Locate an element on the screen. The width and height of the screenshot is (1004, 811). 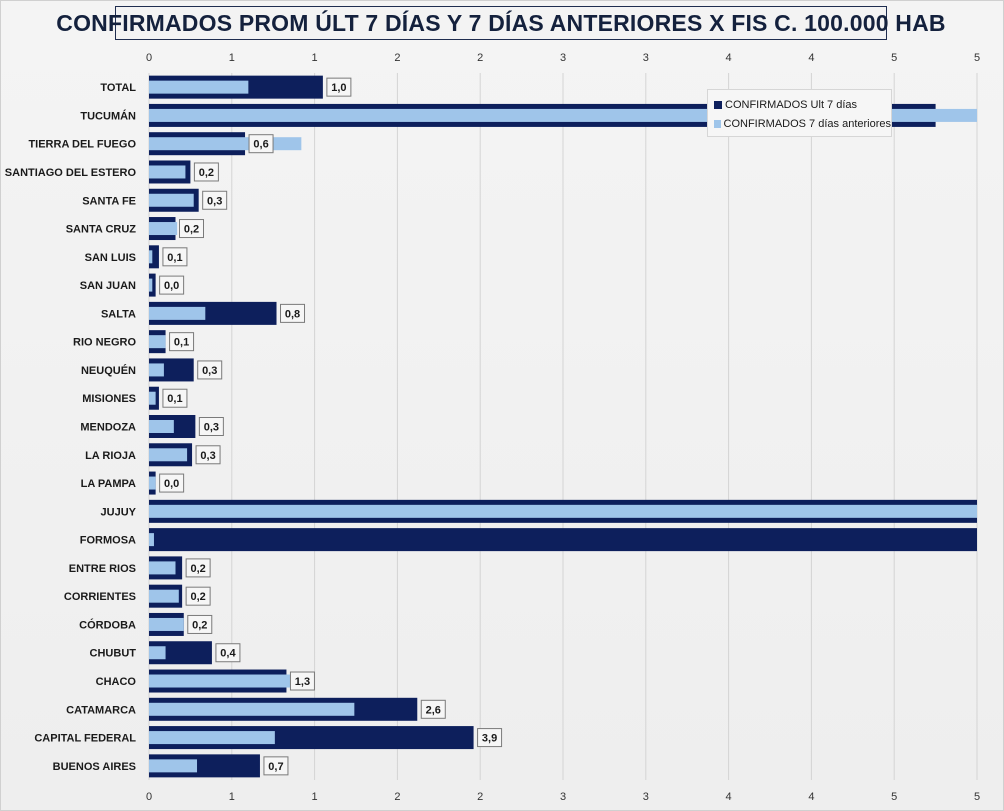
x-tick-label-bottom: 4 is located at coordinates (729, 797).